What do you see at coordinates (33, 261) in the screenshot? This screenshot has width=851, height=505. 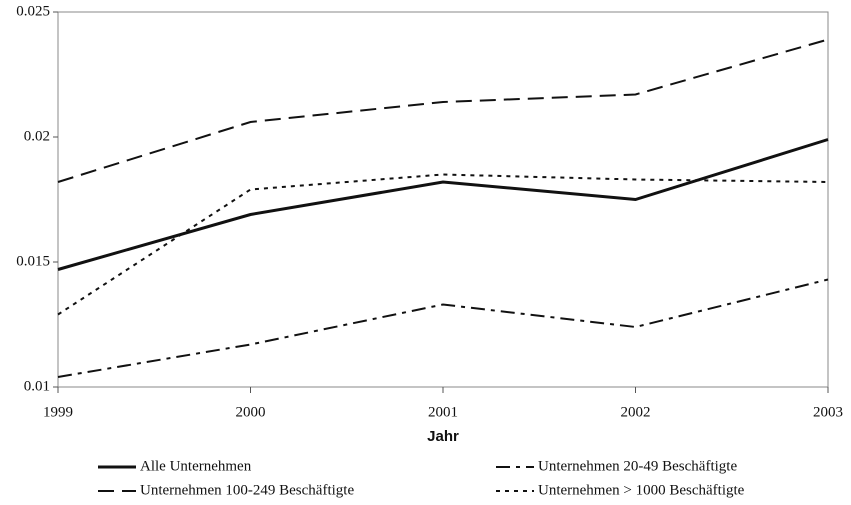 I see `y-tick-label: 0.015` at bounding box center [33, 261].